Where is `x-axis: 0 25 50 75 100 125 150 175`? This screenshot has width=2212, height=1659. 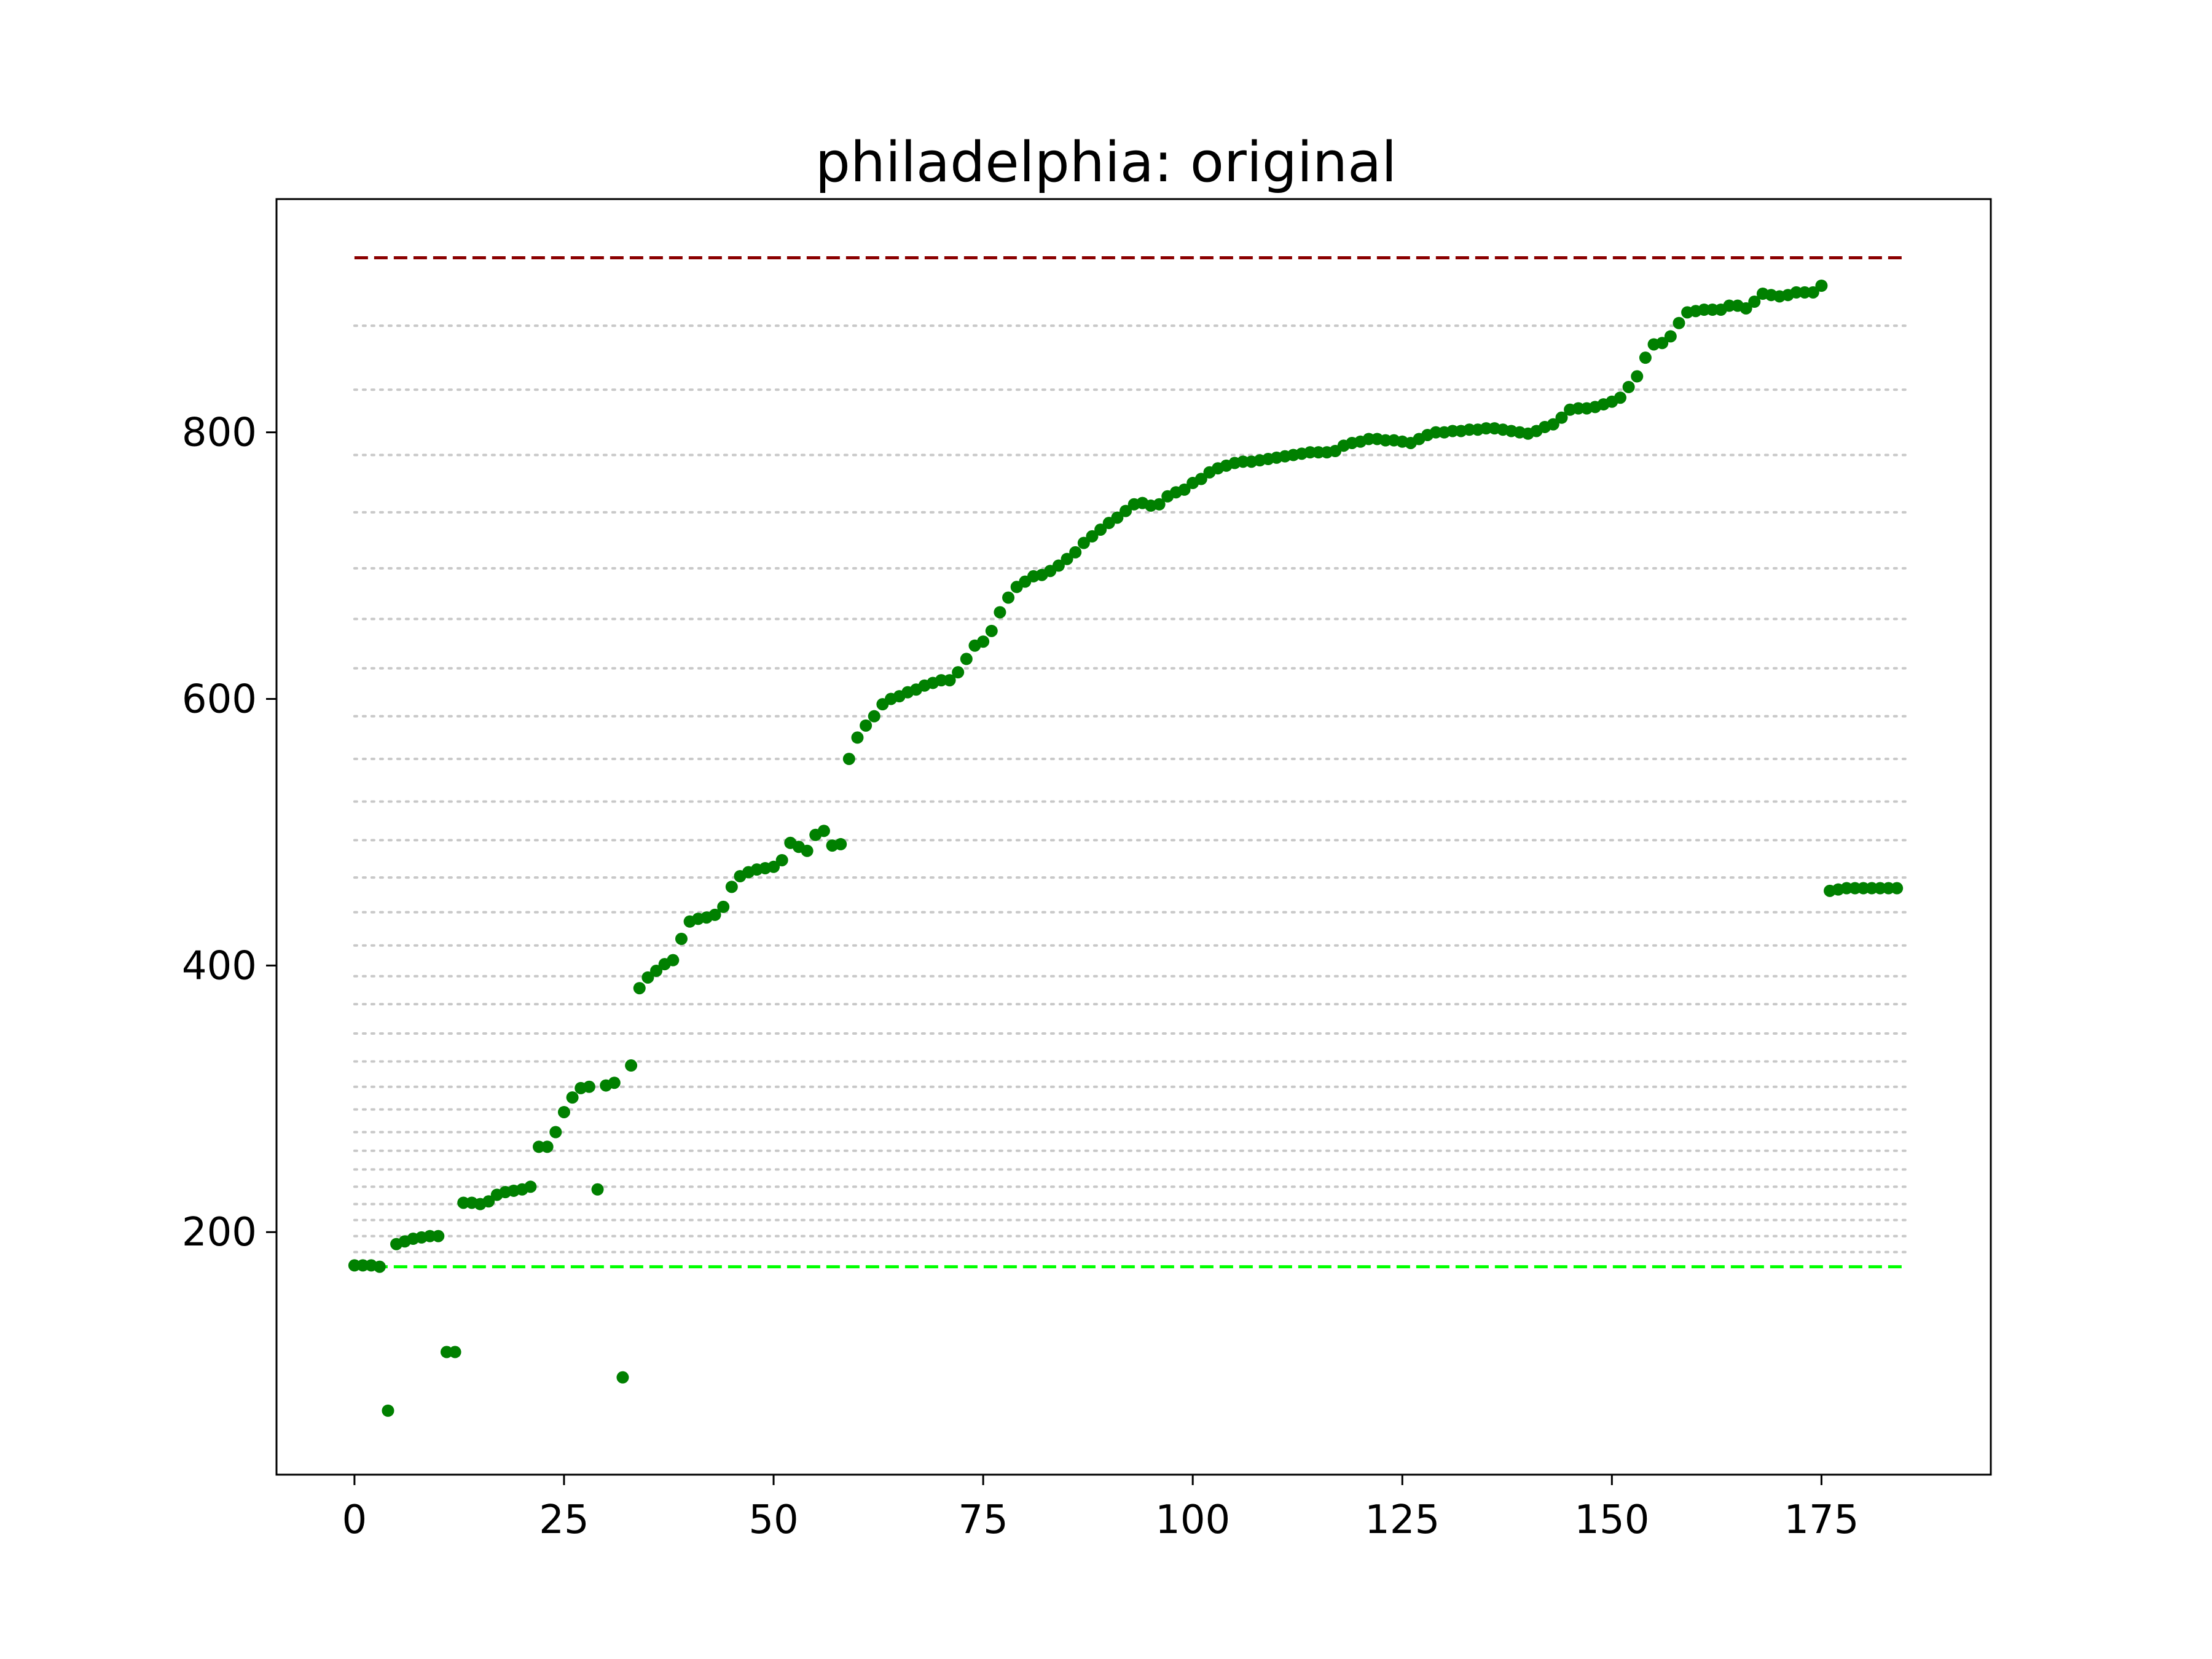
x-axis: 0 25 50 75 100 125 150 175 is located at coordinates (1100, 1509).